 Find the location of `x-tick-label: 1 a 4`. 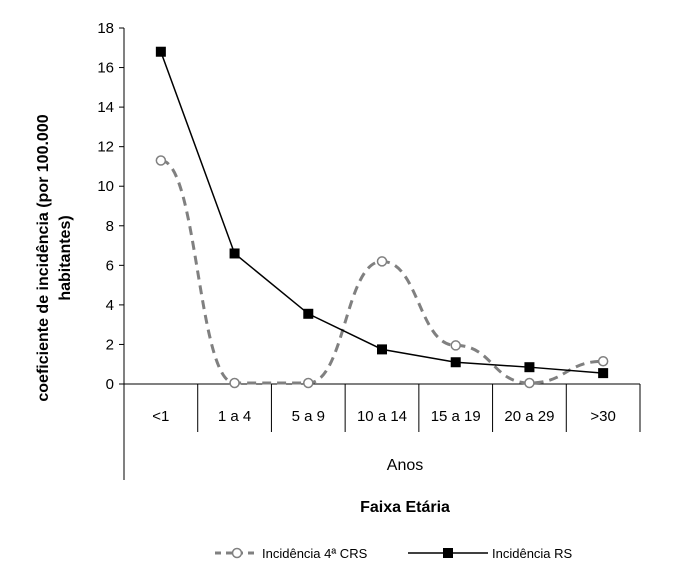

x-tick-label: 1 a 4 is located at coordinates (234, 416).